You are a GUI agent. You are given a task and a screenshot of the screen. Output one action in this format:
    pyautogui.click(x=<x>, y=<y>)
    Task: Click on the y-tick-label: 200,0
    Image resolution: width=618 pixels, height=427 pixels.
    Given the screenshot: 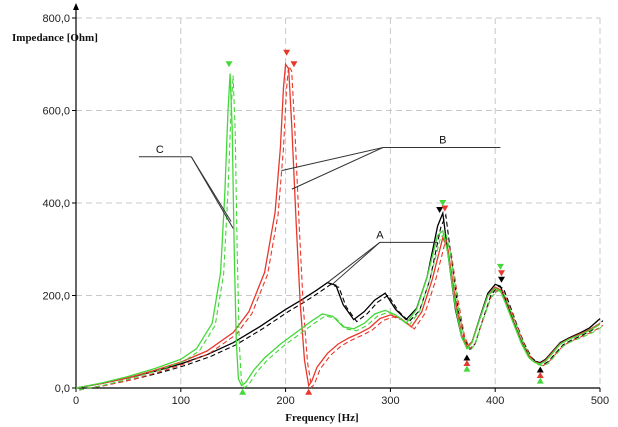 What is the action you would take?
    pyautogui.click(x=56, y=297)
    